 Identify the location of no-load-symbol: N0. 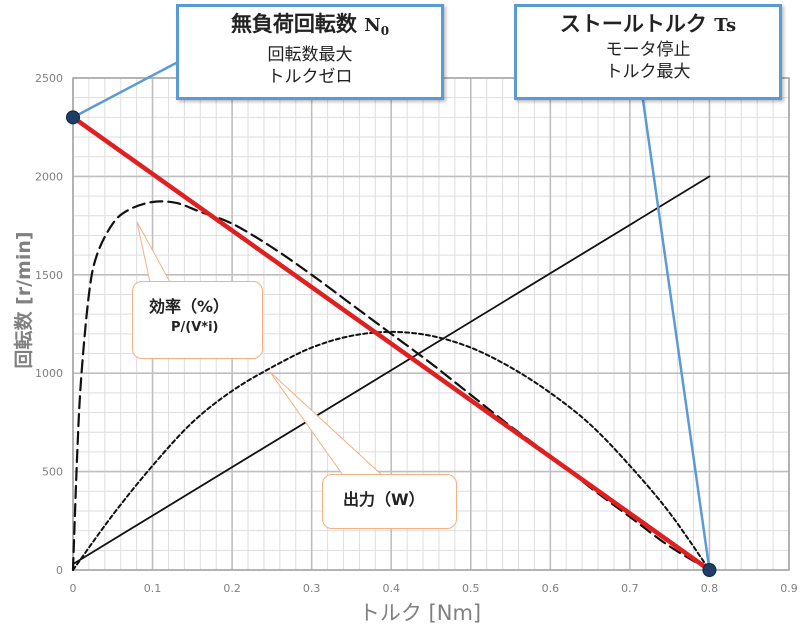
(377, 26).